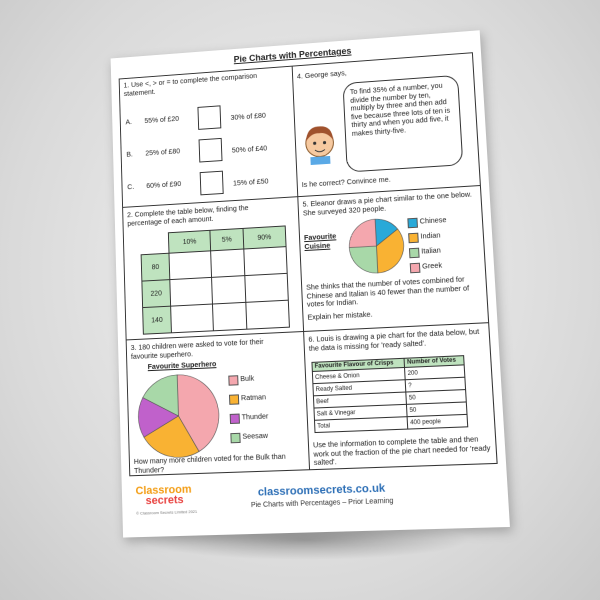  I want to click on column-header: 10%, so click(189, 242).